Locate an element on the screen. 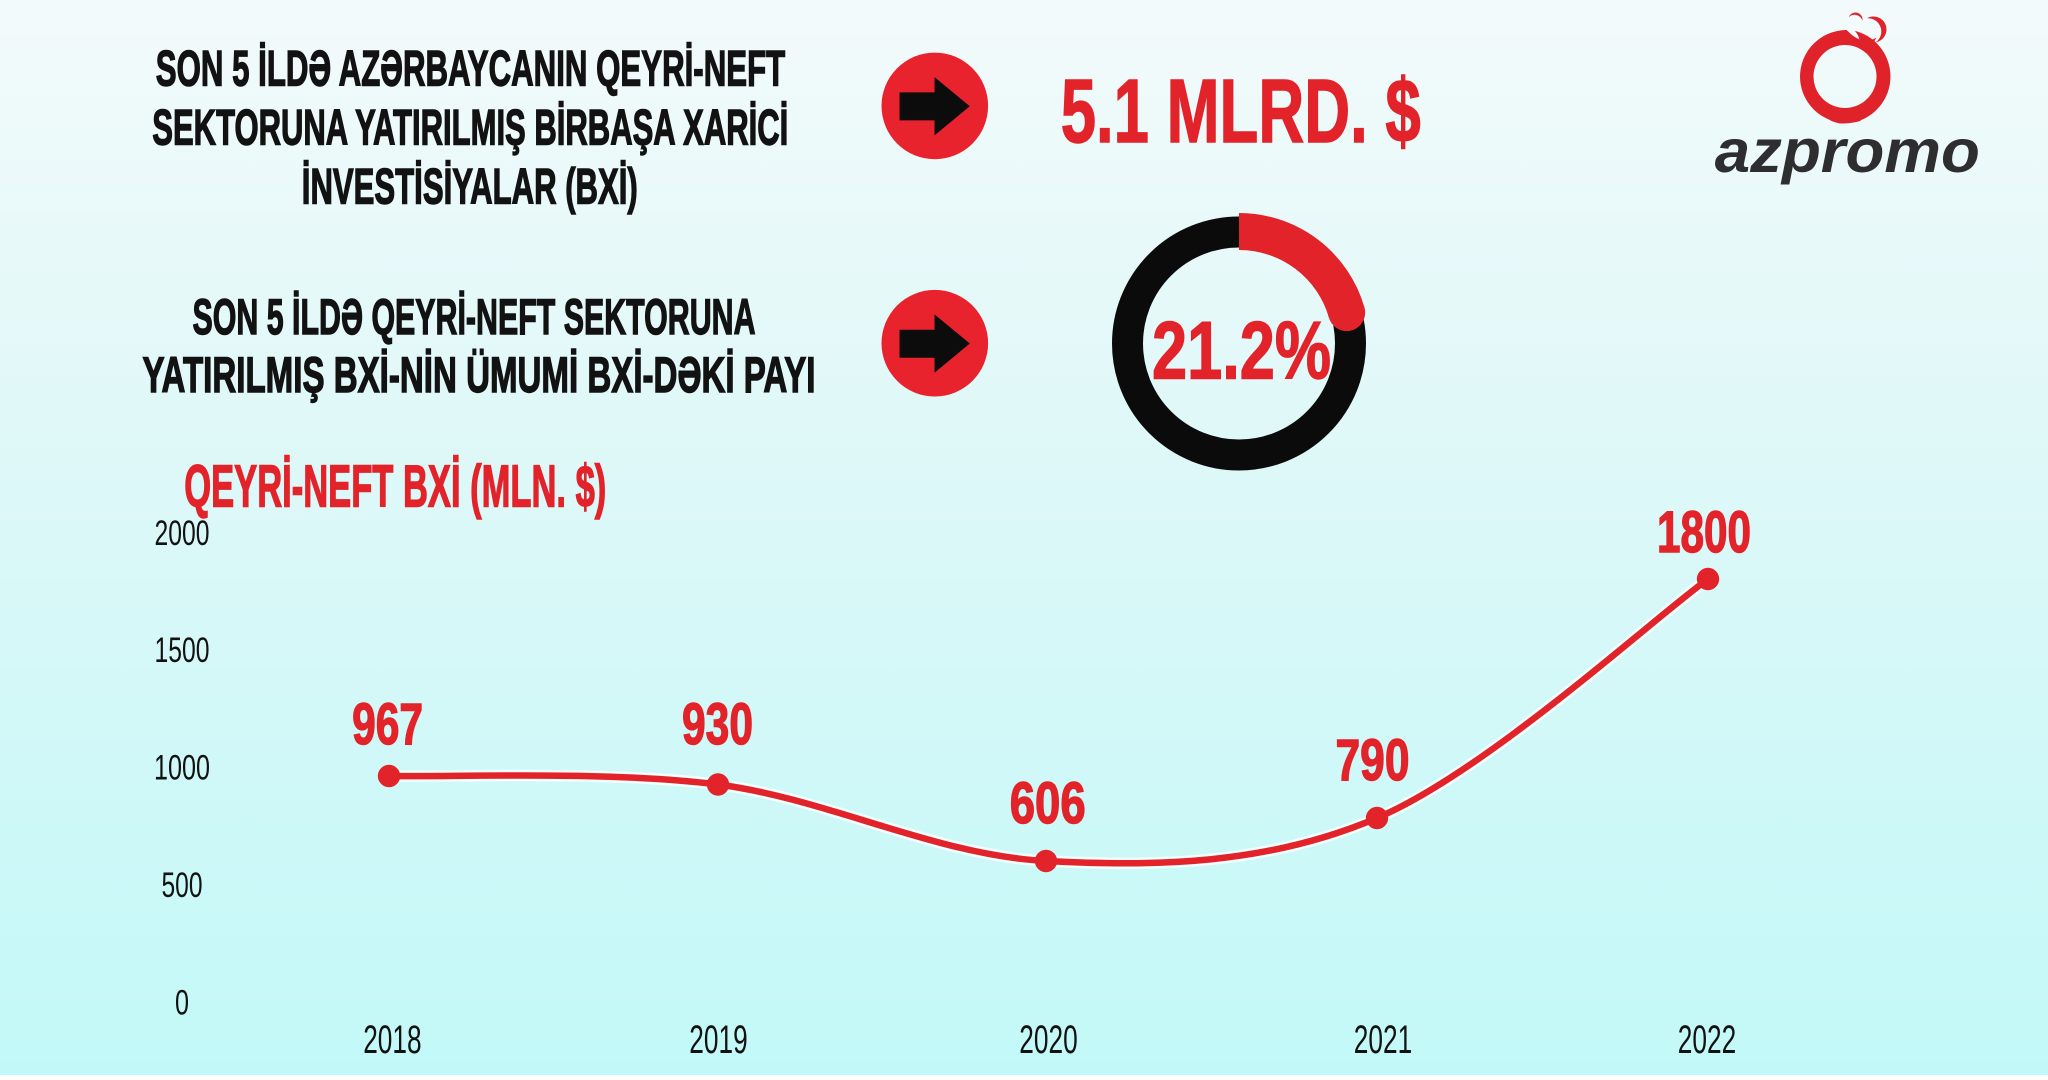 The image size is (2048, 1080). svg-text: 500 is located at coordinates (182, 885).